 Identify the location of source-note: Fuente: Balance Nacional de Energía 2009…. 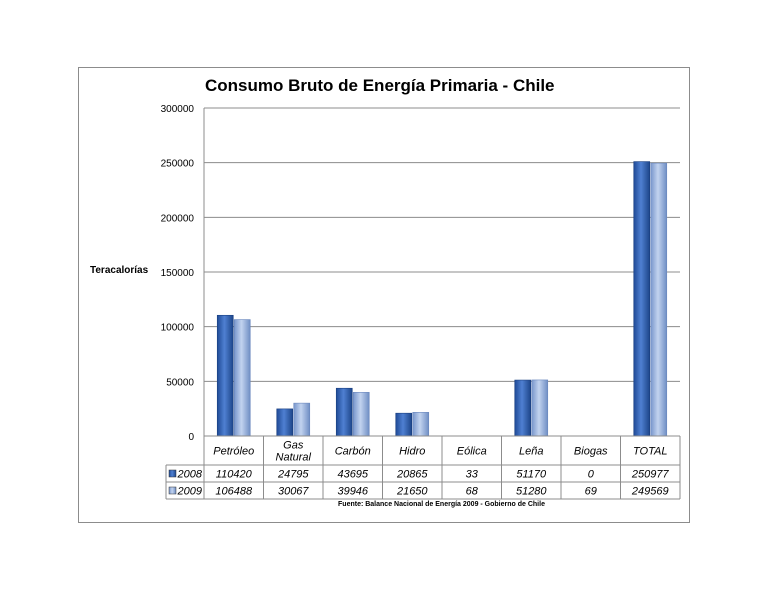
(441, 504).